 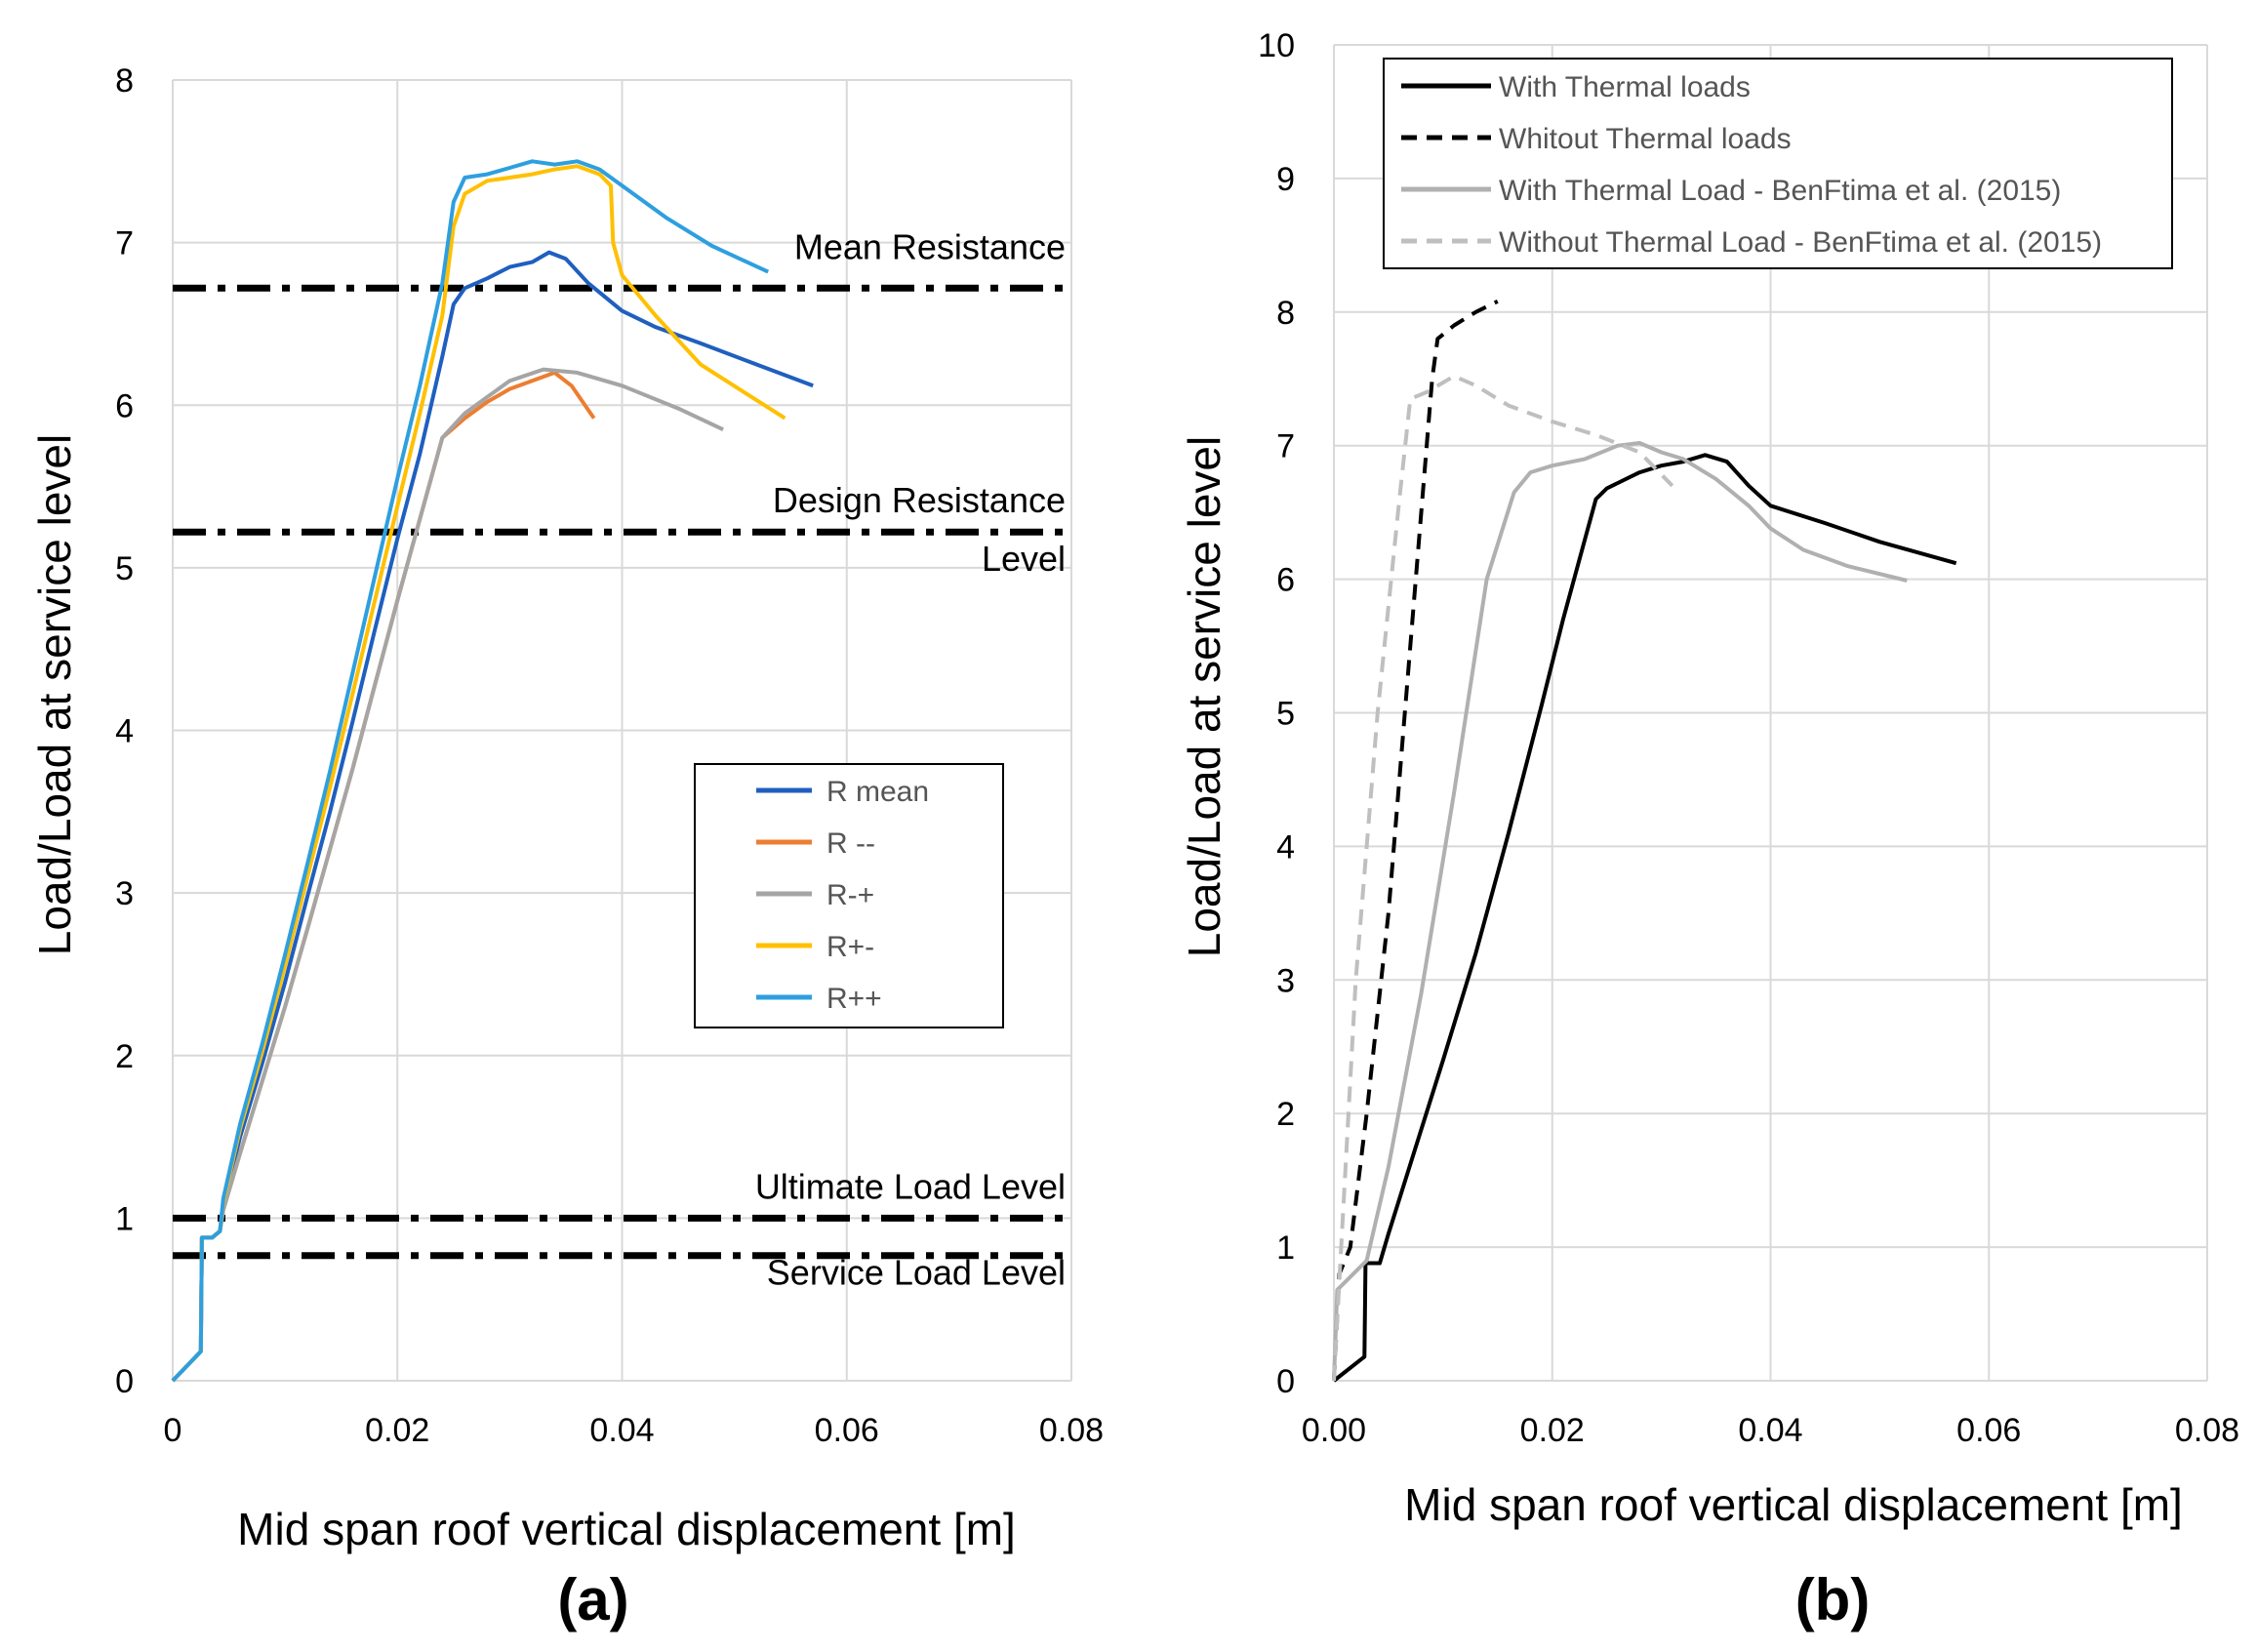 I want to click on reference-line-label: Level, so click(x=1024, y=559).